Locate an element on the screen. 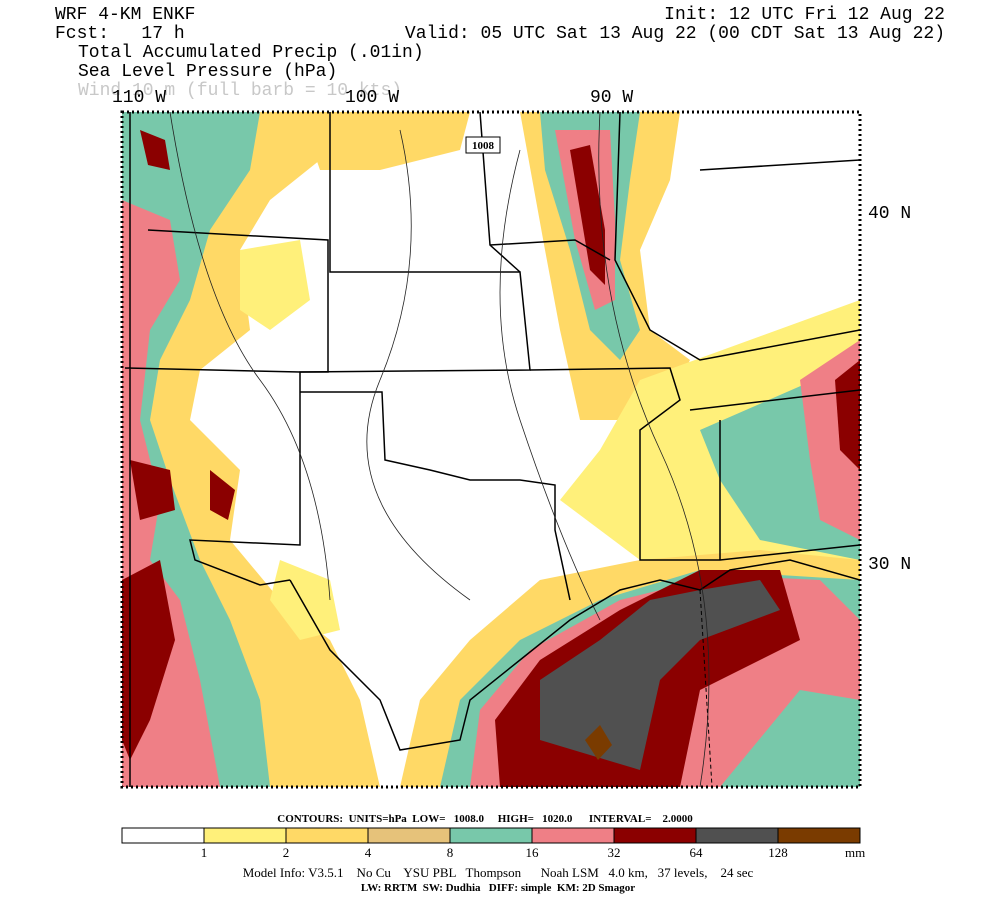 The height and width of the screenshot is (900, 1000). field-label: Sea Level Pressure (hPa) is located at coordinates (207, 72).